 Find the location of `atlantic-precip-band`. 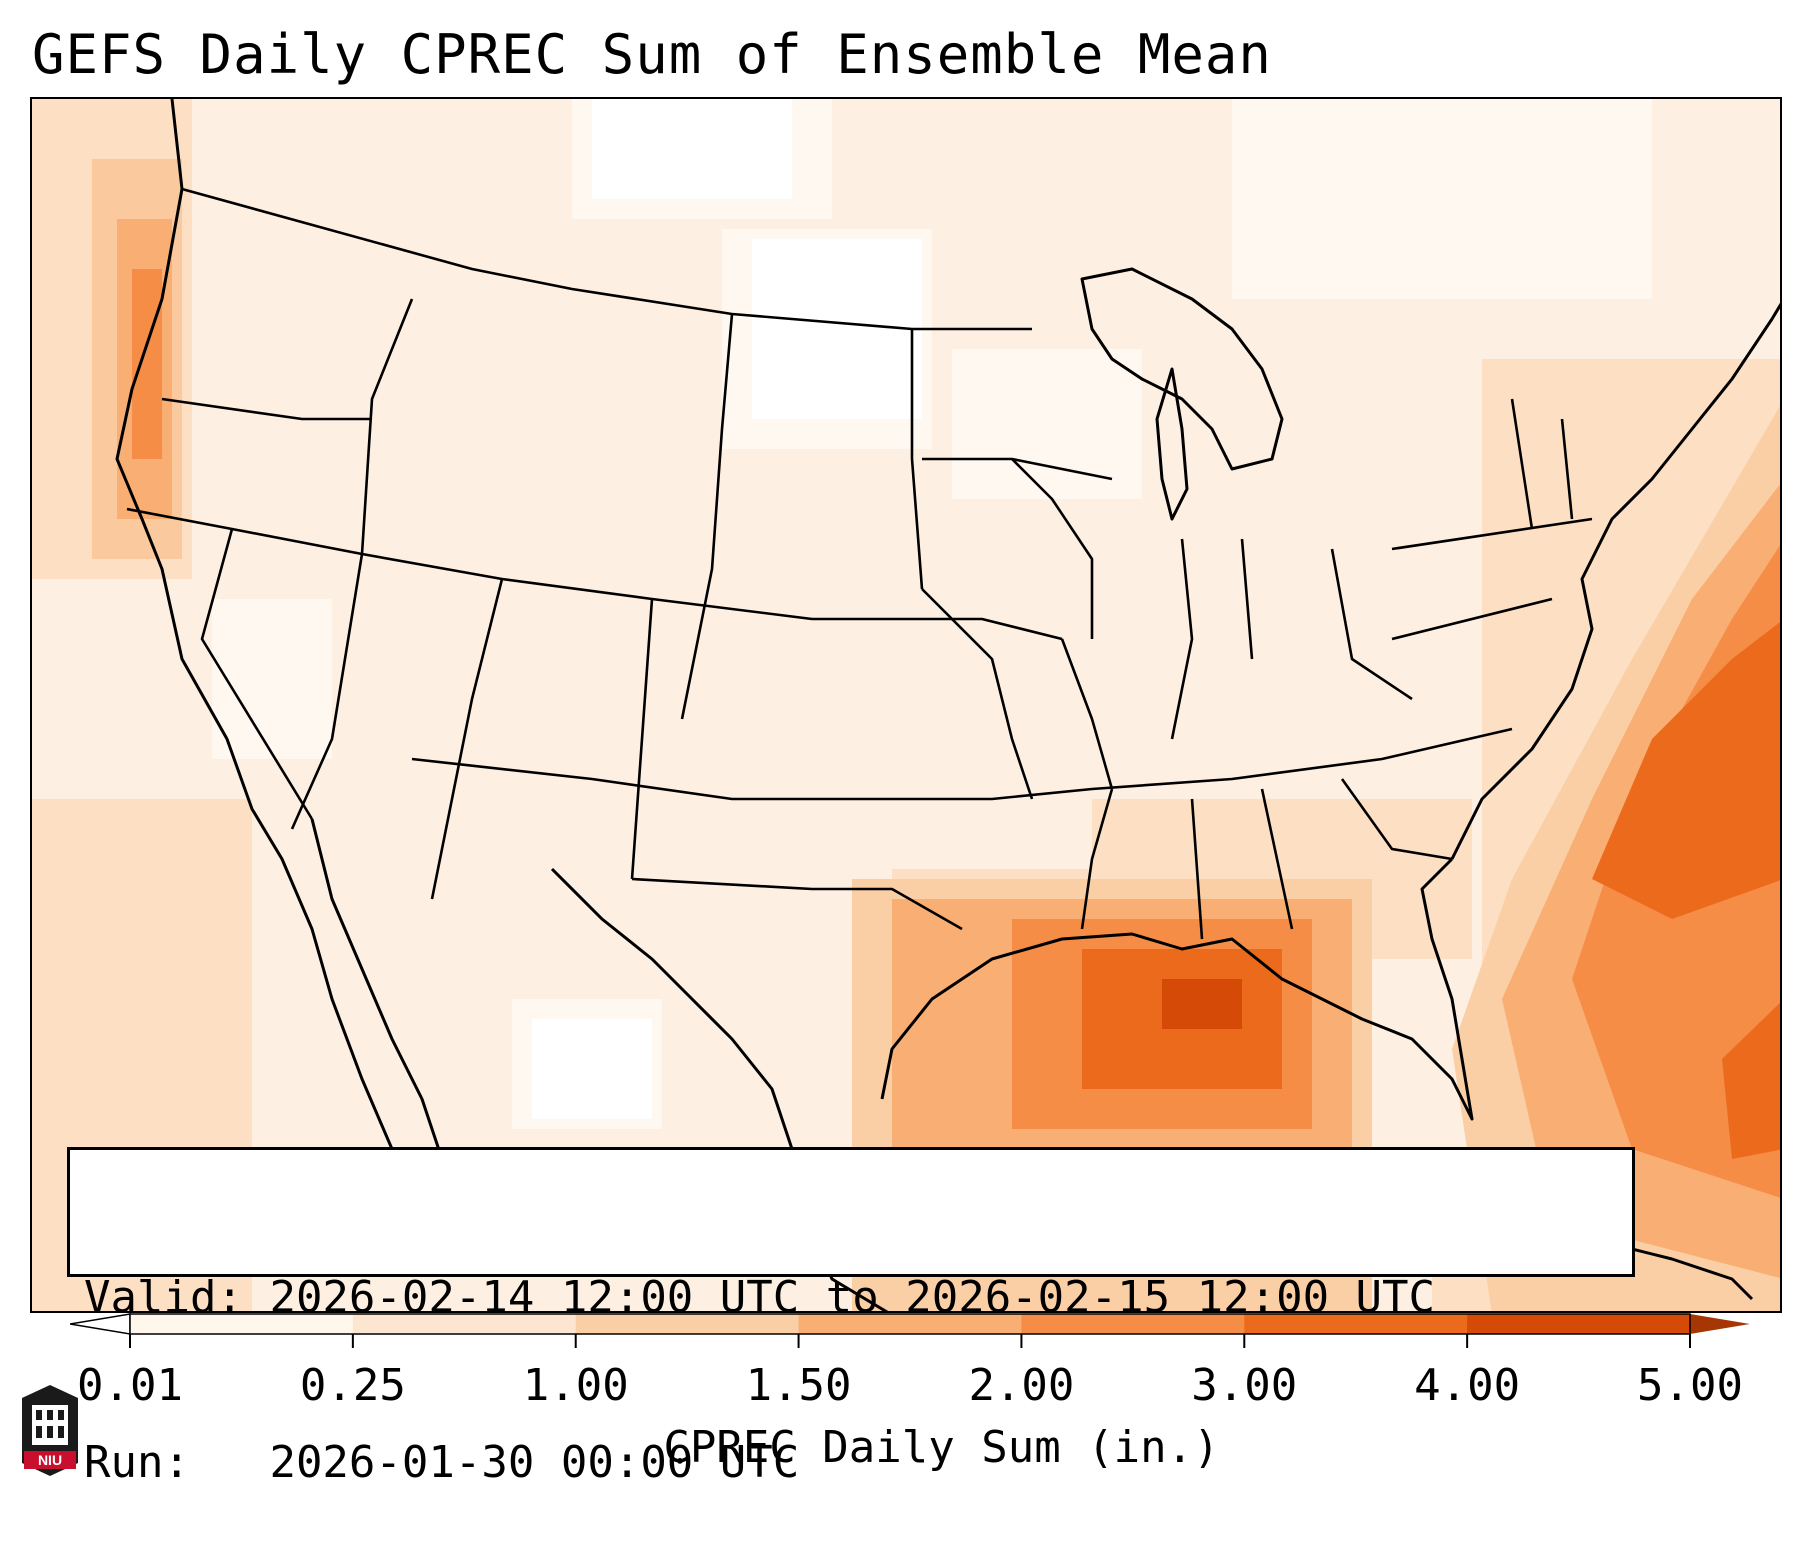

atlantic-precip-band is located at coordinates (1616, 858).